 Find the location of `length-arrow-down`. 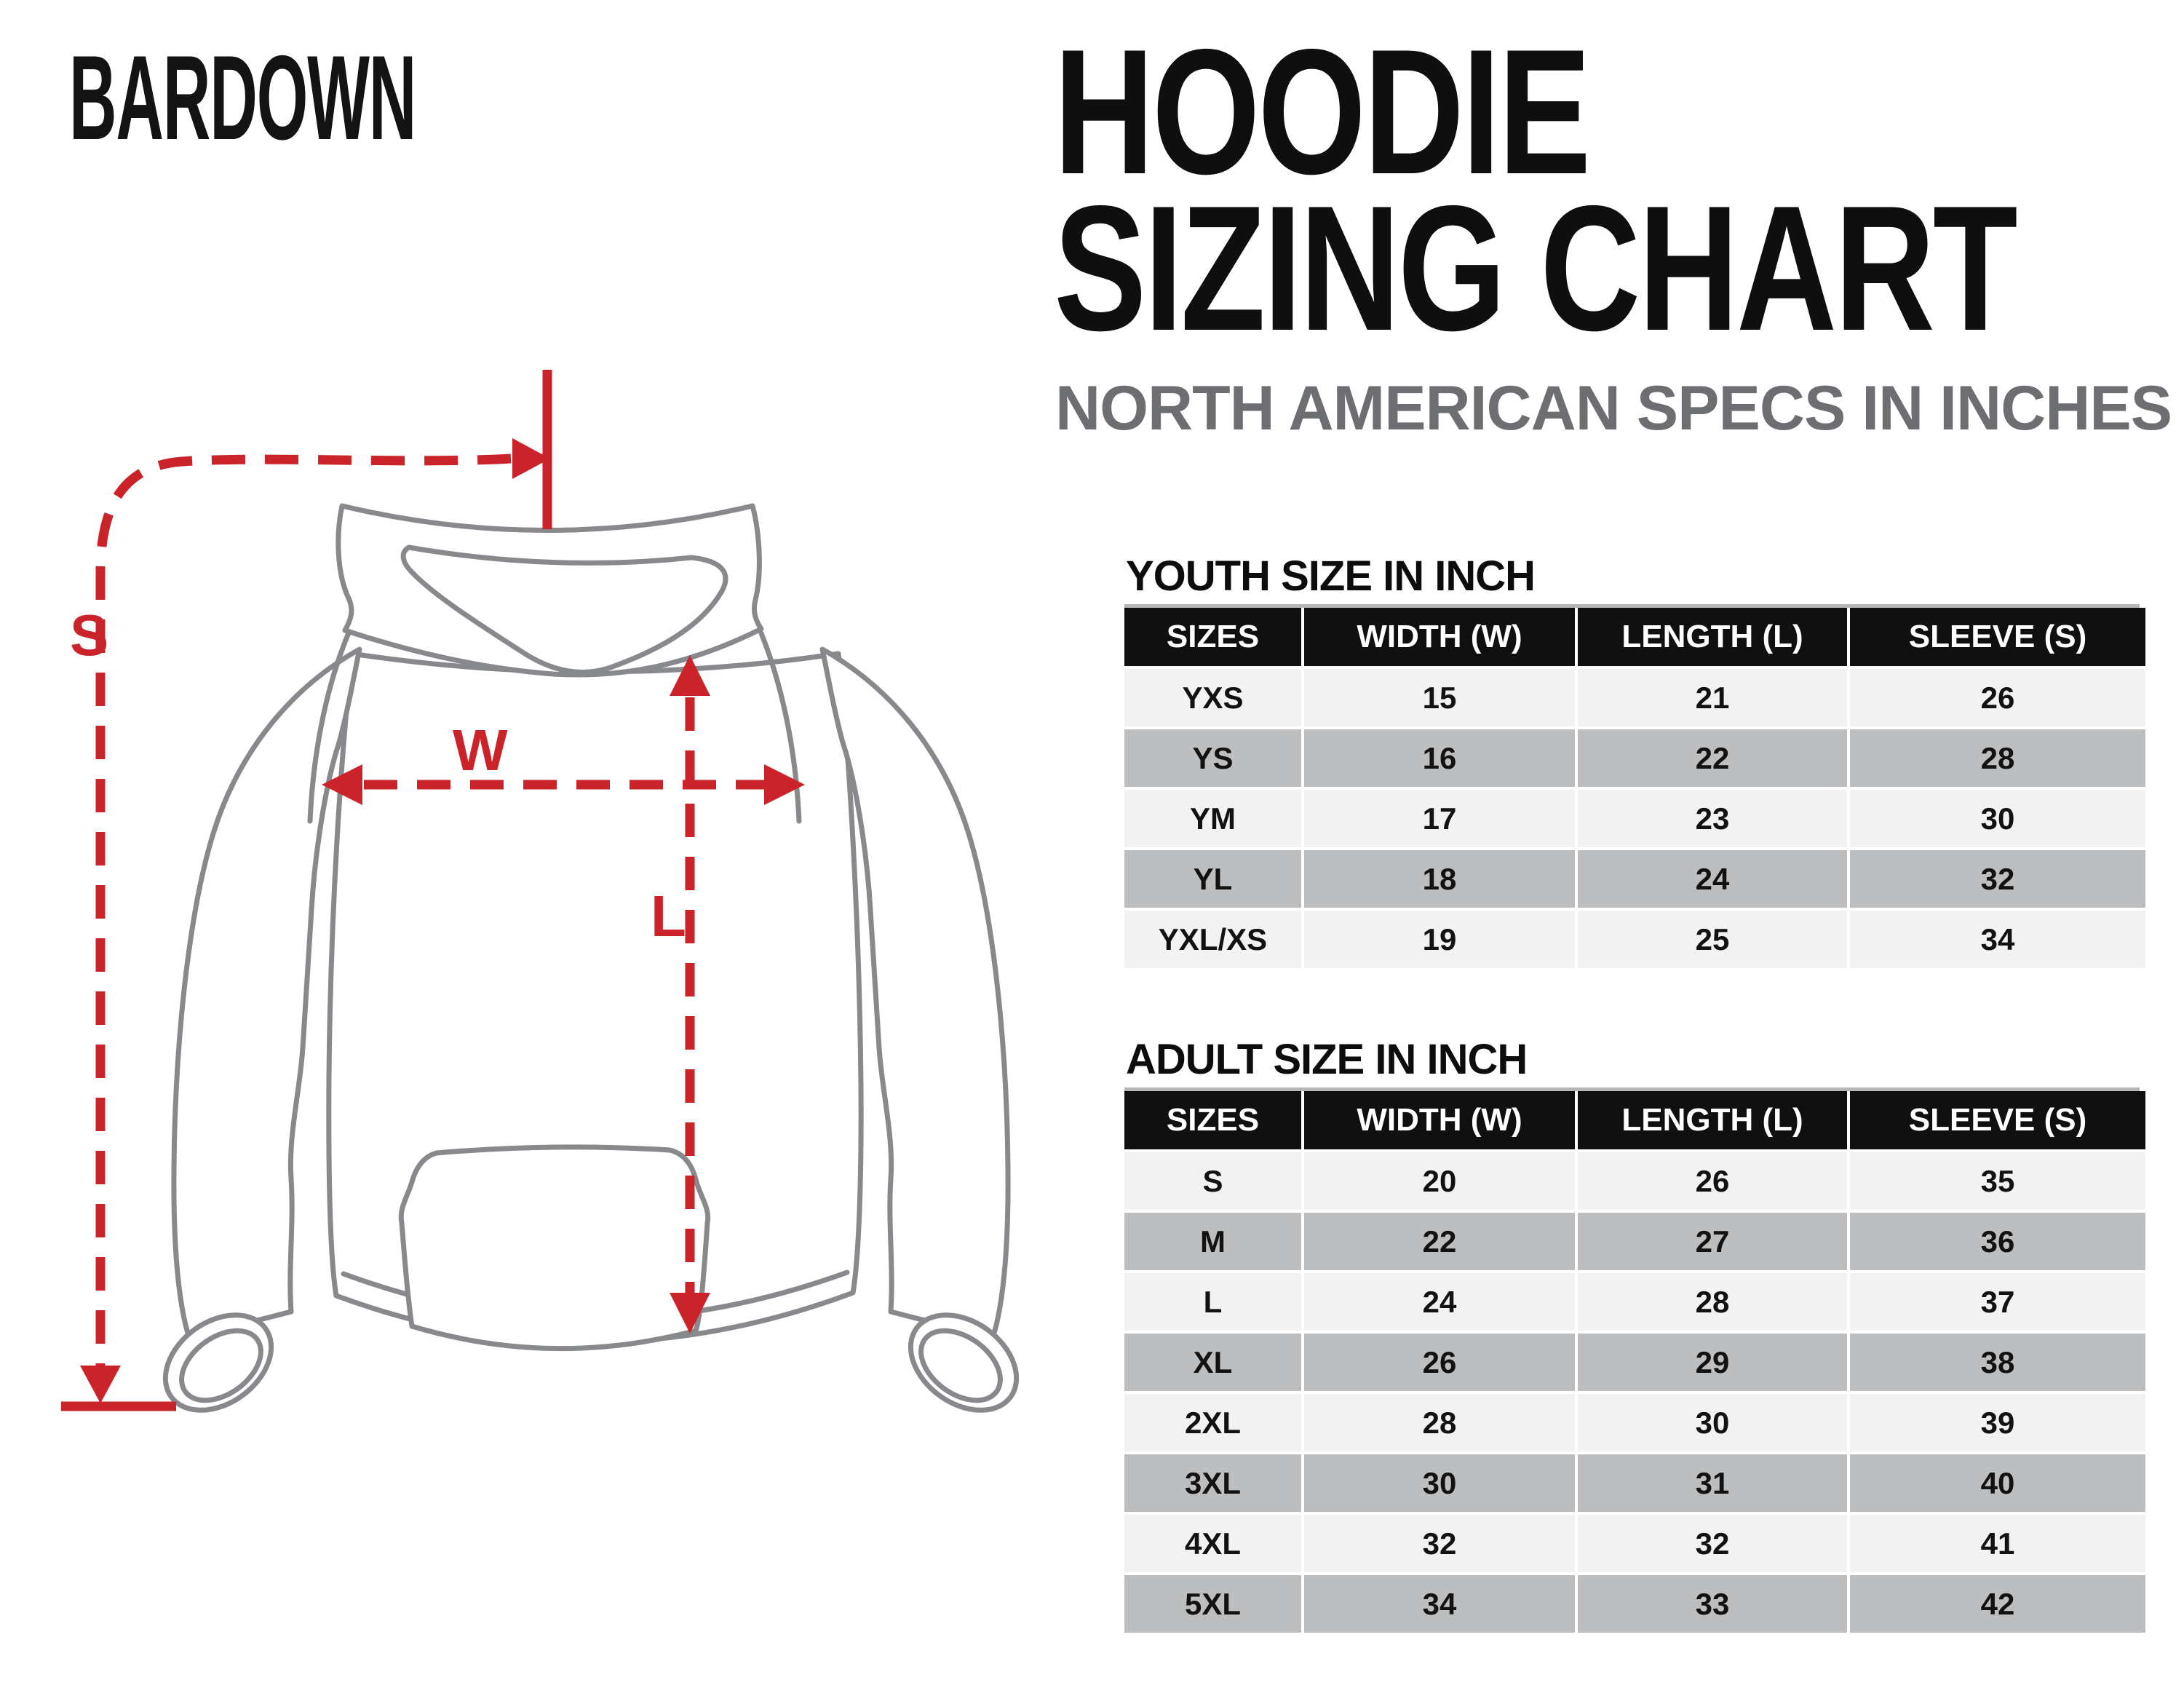

length-arrow-down is located at coordinates (690, 1313).